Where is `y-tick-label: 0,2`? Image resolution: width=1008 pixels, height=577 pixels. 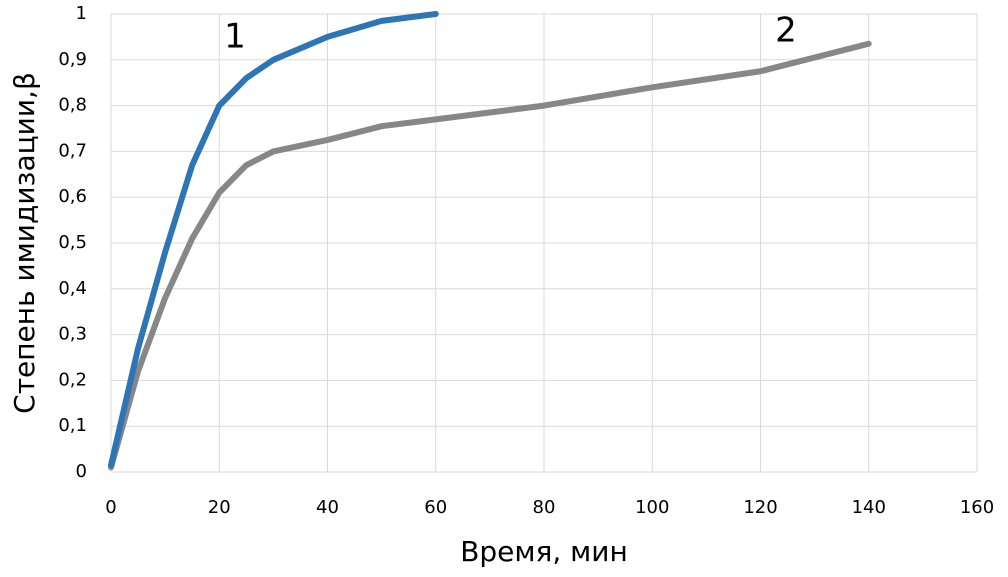 y-tick-label: 0,2 is located at coordinates (72, 379).